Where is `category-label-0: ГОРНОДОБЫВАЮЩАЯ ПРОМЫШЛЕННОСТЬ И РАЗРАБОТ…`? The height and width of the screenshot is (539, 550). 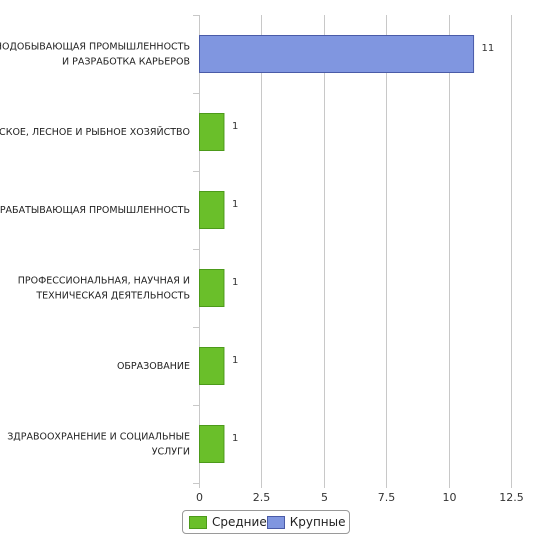 category-label-0: ГОРНОДОБЫВАЮЩАЯ ПРОМЫШЛЕННОСТЬ И РАЗРАБОТ… is located at coordinates (95, 55).